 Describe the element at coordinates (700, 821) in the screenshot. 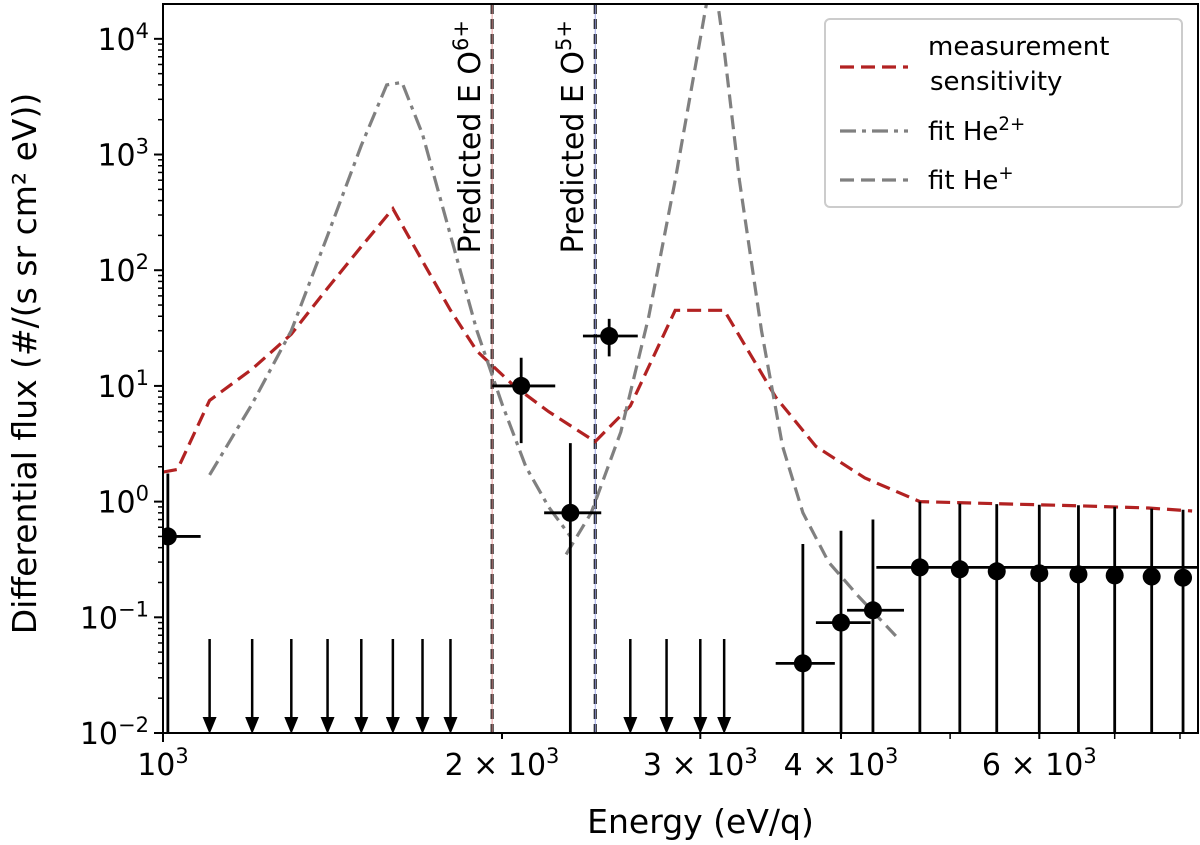

I see `x-axis-title: Energy (eV/q)` at that location.